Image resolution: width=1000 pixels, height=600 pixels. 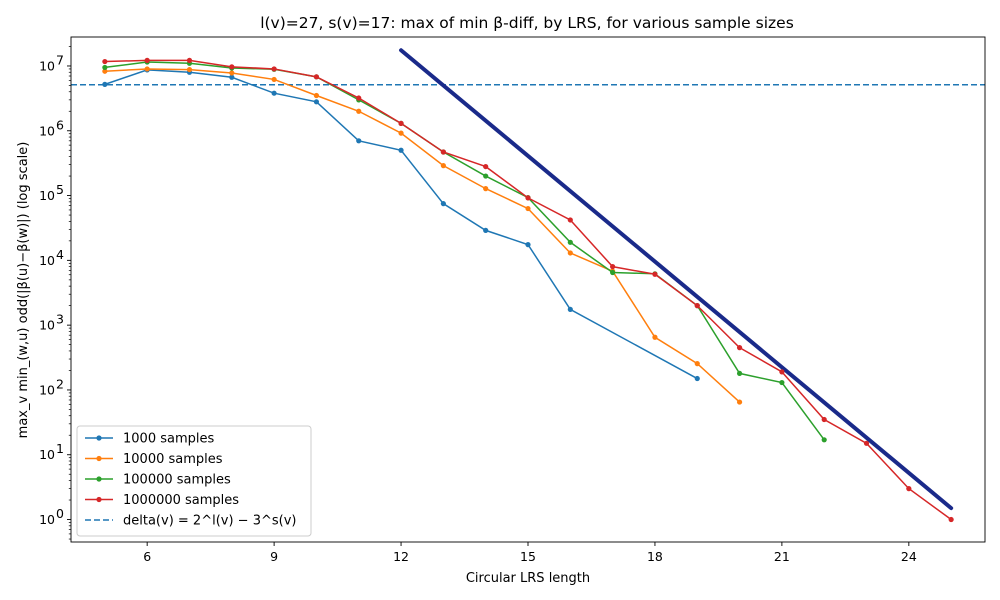 I want to click on legend-box, so click(x=194, y=481).